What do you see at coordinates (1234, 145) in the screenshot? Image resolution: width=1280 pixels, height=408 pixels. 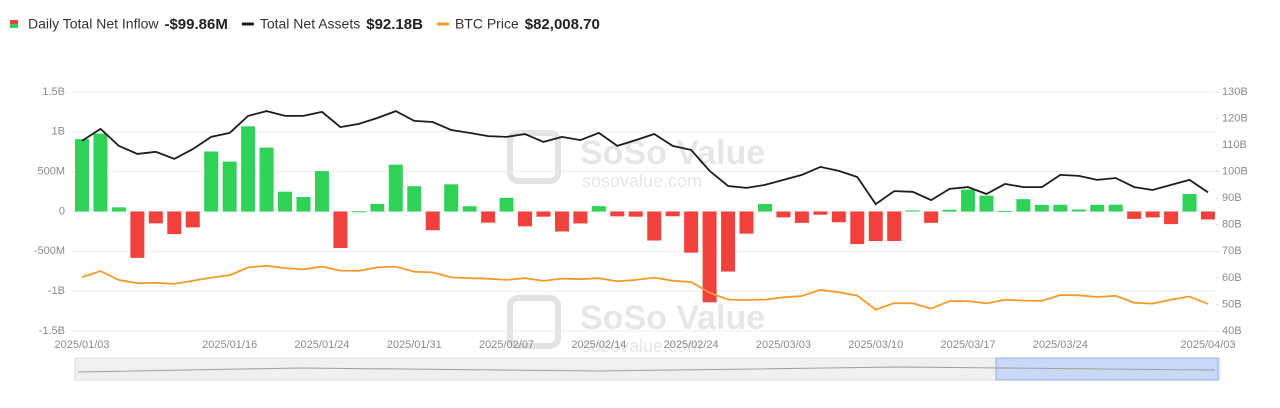 I see `y2-tick-label: 110B` at bounding box center [1234, 145].